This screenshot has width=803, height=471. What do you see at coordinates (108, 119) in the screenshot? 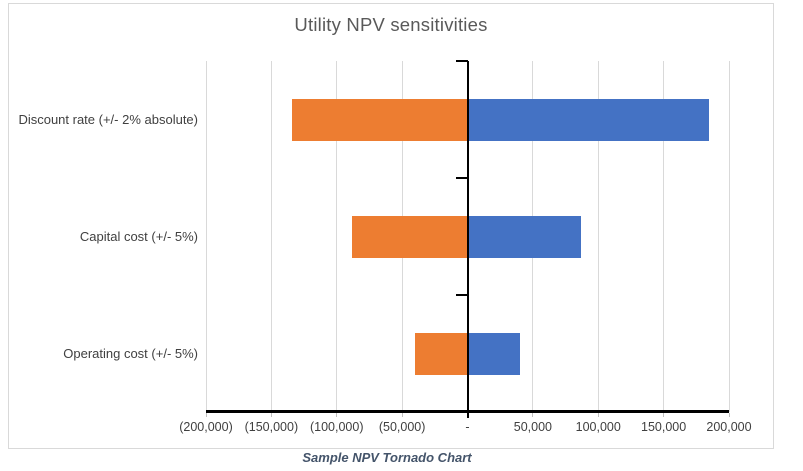
I see `category-label: Discount rate (+/- 2% absolute)` at bounding box center [108, 119].